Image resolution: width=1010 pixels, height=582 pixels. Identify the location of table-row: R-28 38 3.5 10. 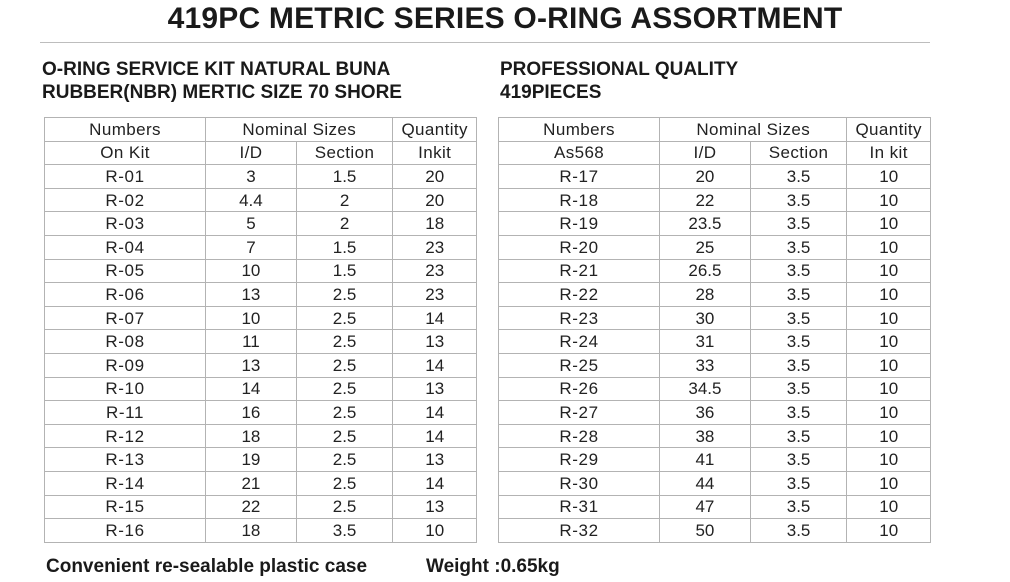
(714, 436).